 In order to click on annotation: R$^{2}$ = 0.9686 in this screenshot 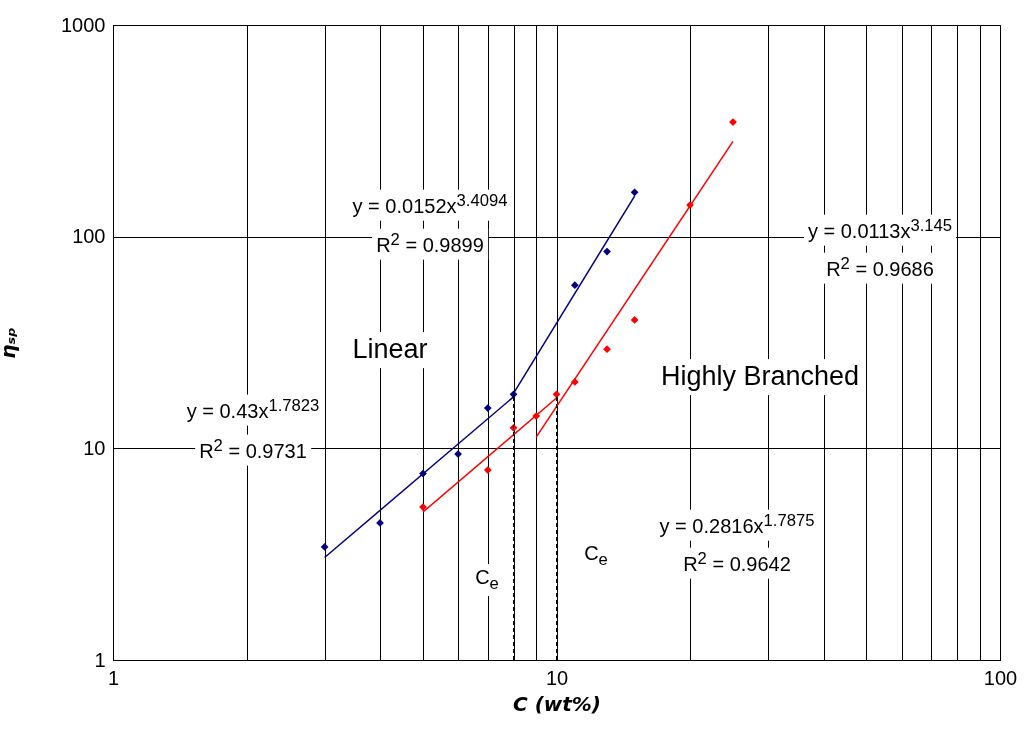, I will do `click(880, 268)`.